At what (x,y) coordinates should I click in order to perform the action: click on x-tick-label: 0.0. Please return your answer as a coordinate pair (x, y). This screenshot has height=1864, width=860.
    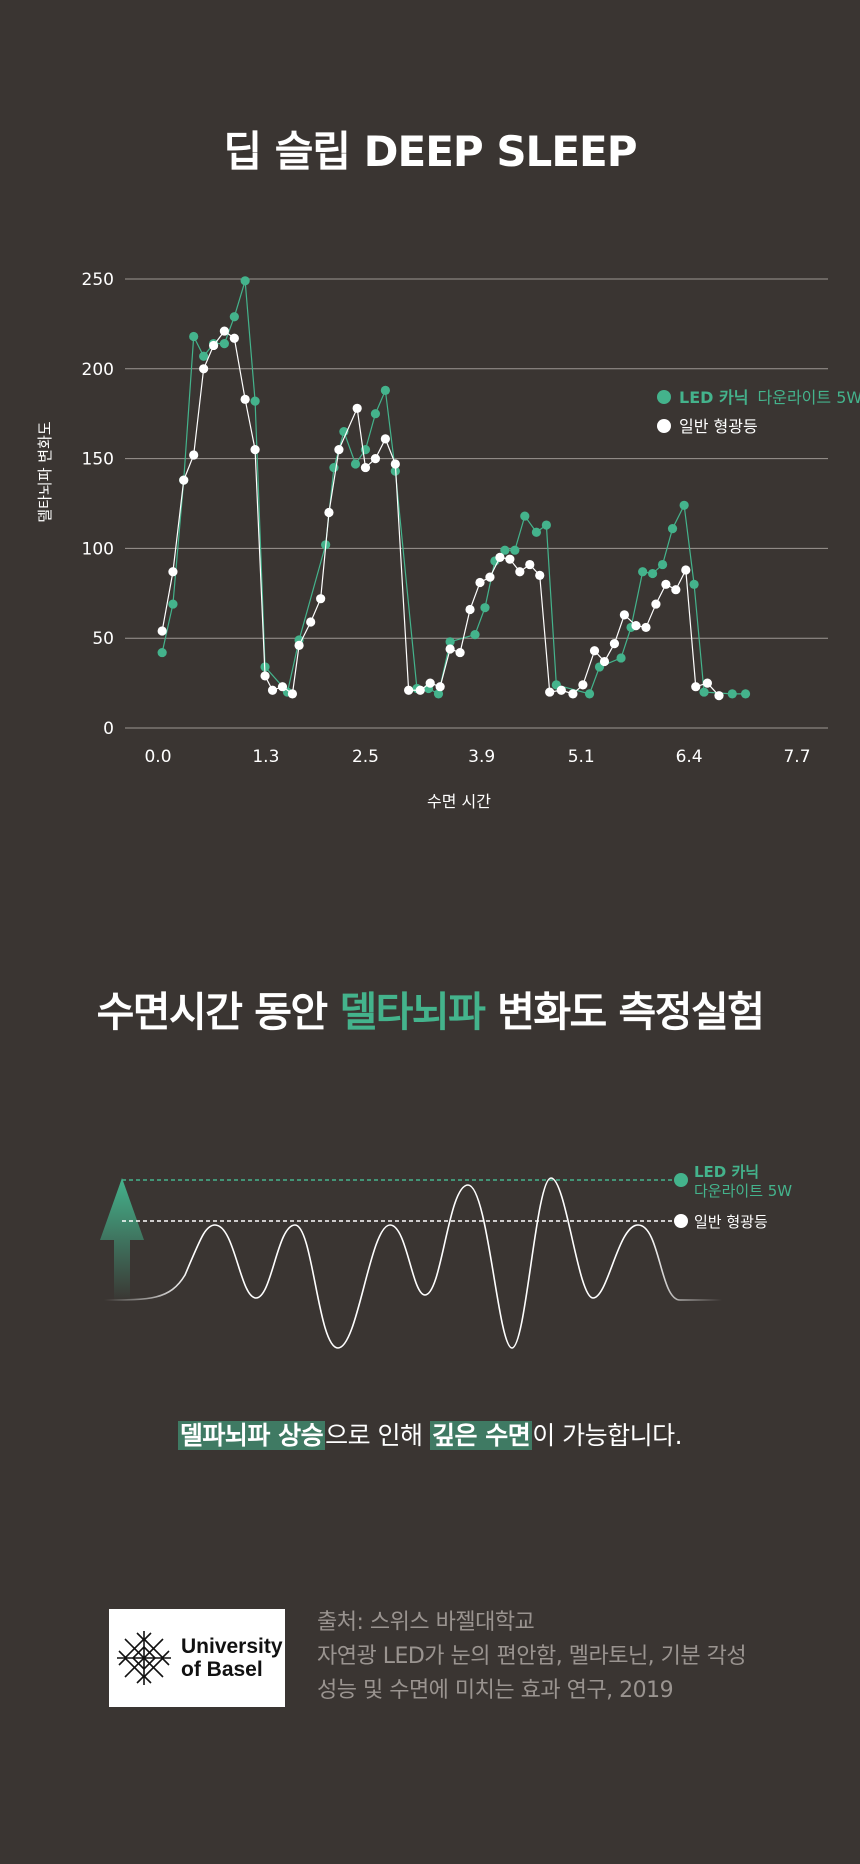
    Looking at the image, I should click on (157, 757).